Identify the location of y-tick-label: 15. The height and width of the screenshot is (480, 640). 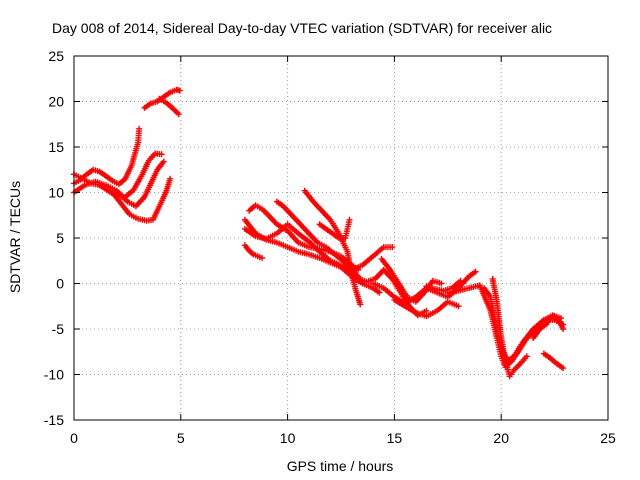
(56, 147).